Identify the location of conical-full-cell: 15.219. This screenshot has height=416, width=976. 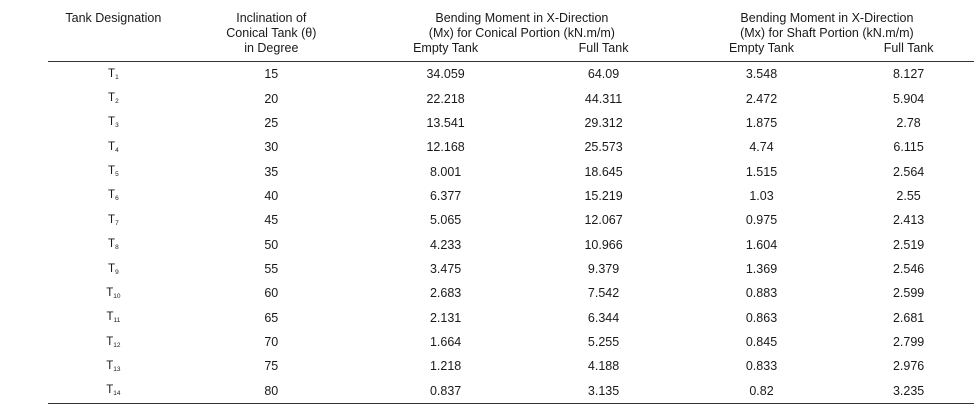
(603, 195).